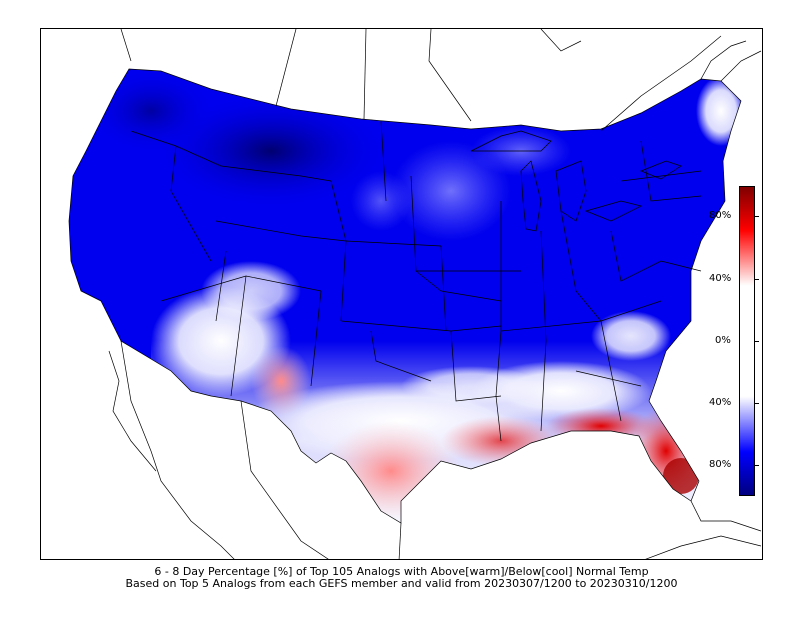  What do you see at coordinates (720, 402) in the screenshot?
I see `colorbar-label-cool-40: 40%` at bounding box center [720, 402].